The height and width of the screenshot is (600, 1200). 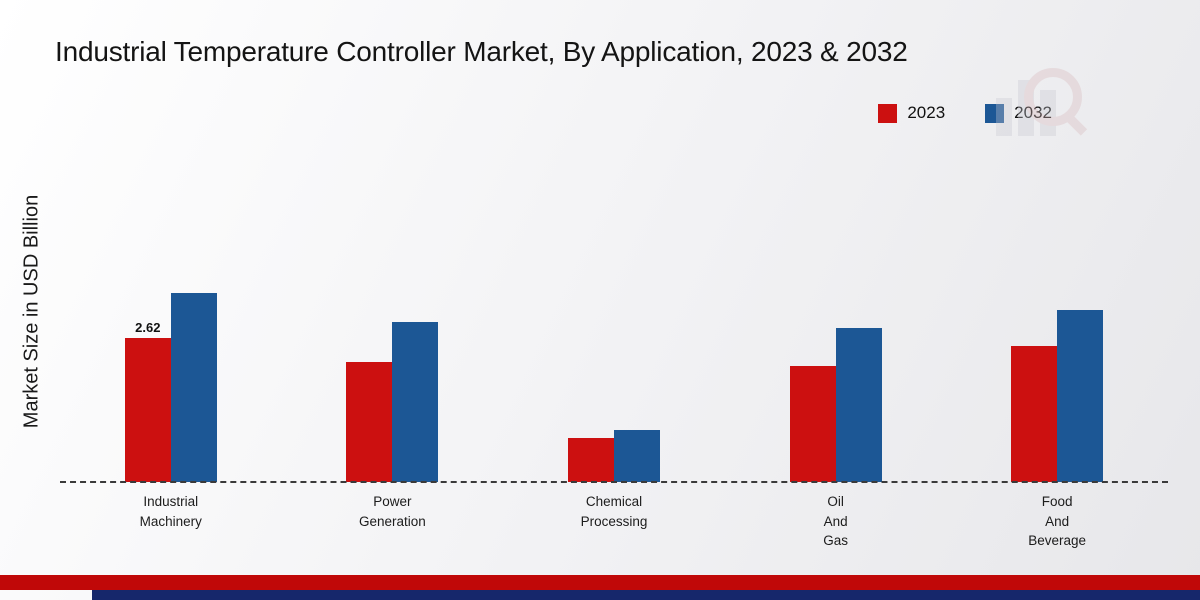 I want to click on x-axis-category-label: Food And Beverage, so click(x=1057, y=521).